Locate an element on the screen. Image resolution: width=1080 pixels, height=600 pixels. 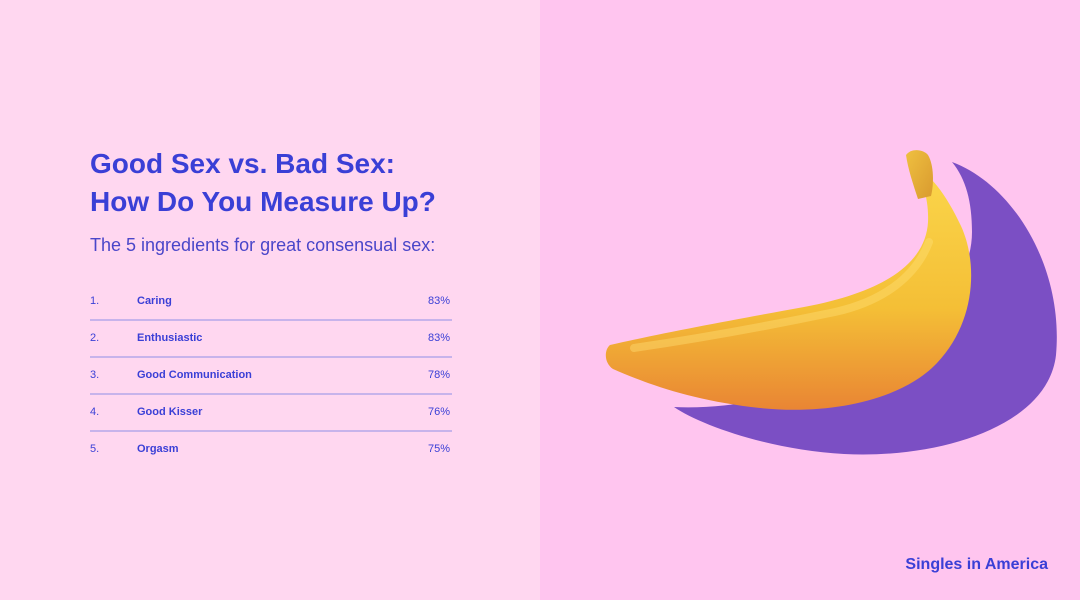
table-label: Enthusiastic is located at coordinates (169, 338).